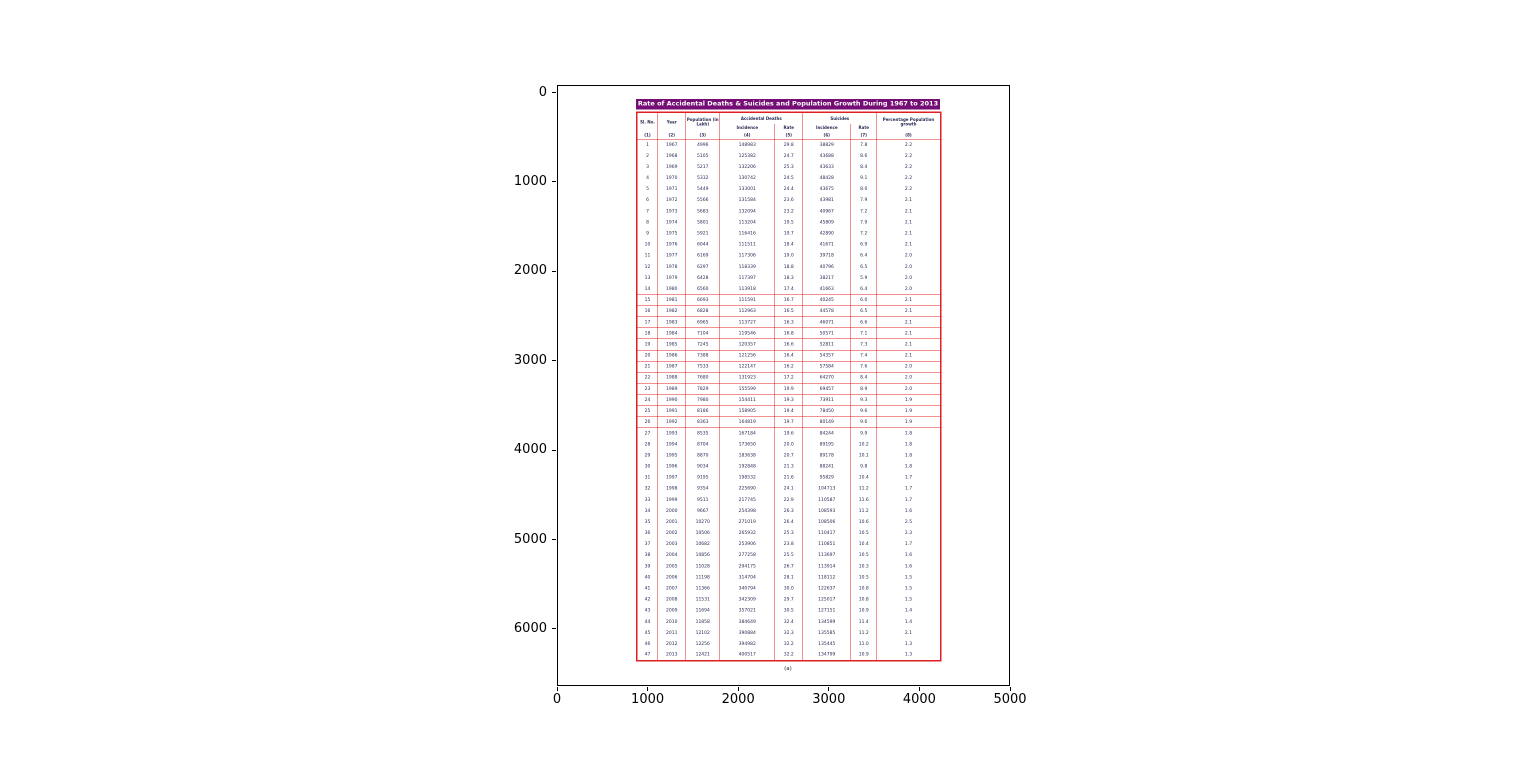 This screenshot has height=767, width=1536. What do you see at coordinates (702, 233) in the screenshot?
I see `table-cell: 5921` at bounding box center [702, 233].